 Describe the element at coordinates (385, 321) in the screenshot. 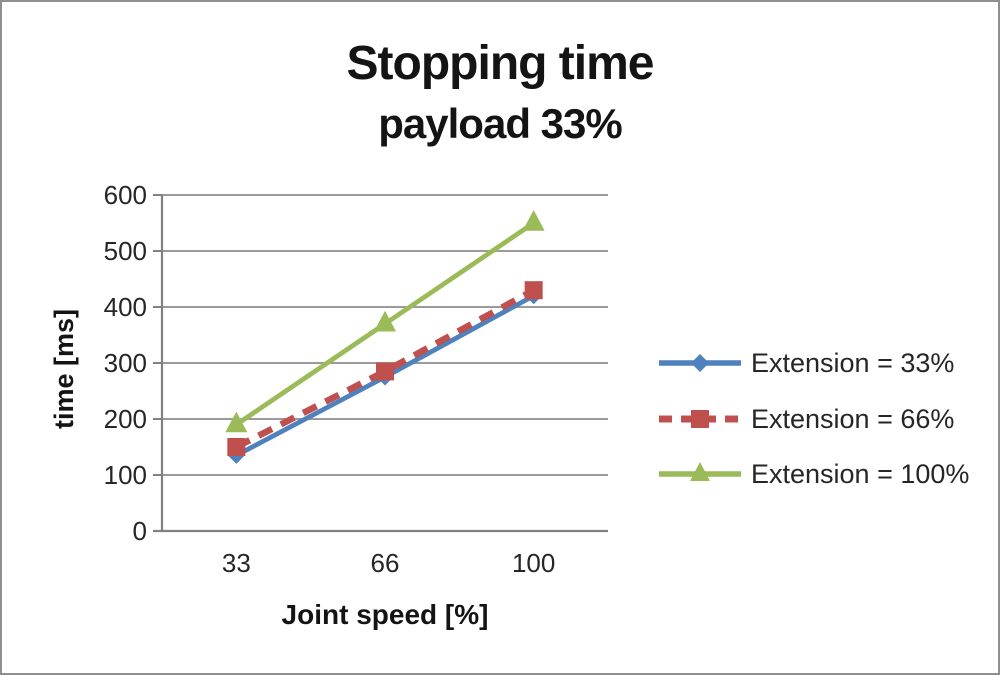

I see `data-point-extension-100-x66` at that location.